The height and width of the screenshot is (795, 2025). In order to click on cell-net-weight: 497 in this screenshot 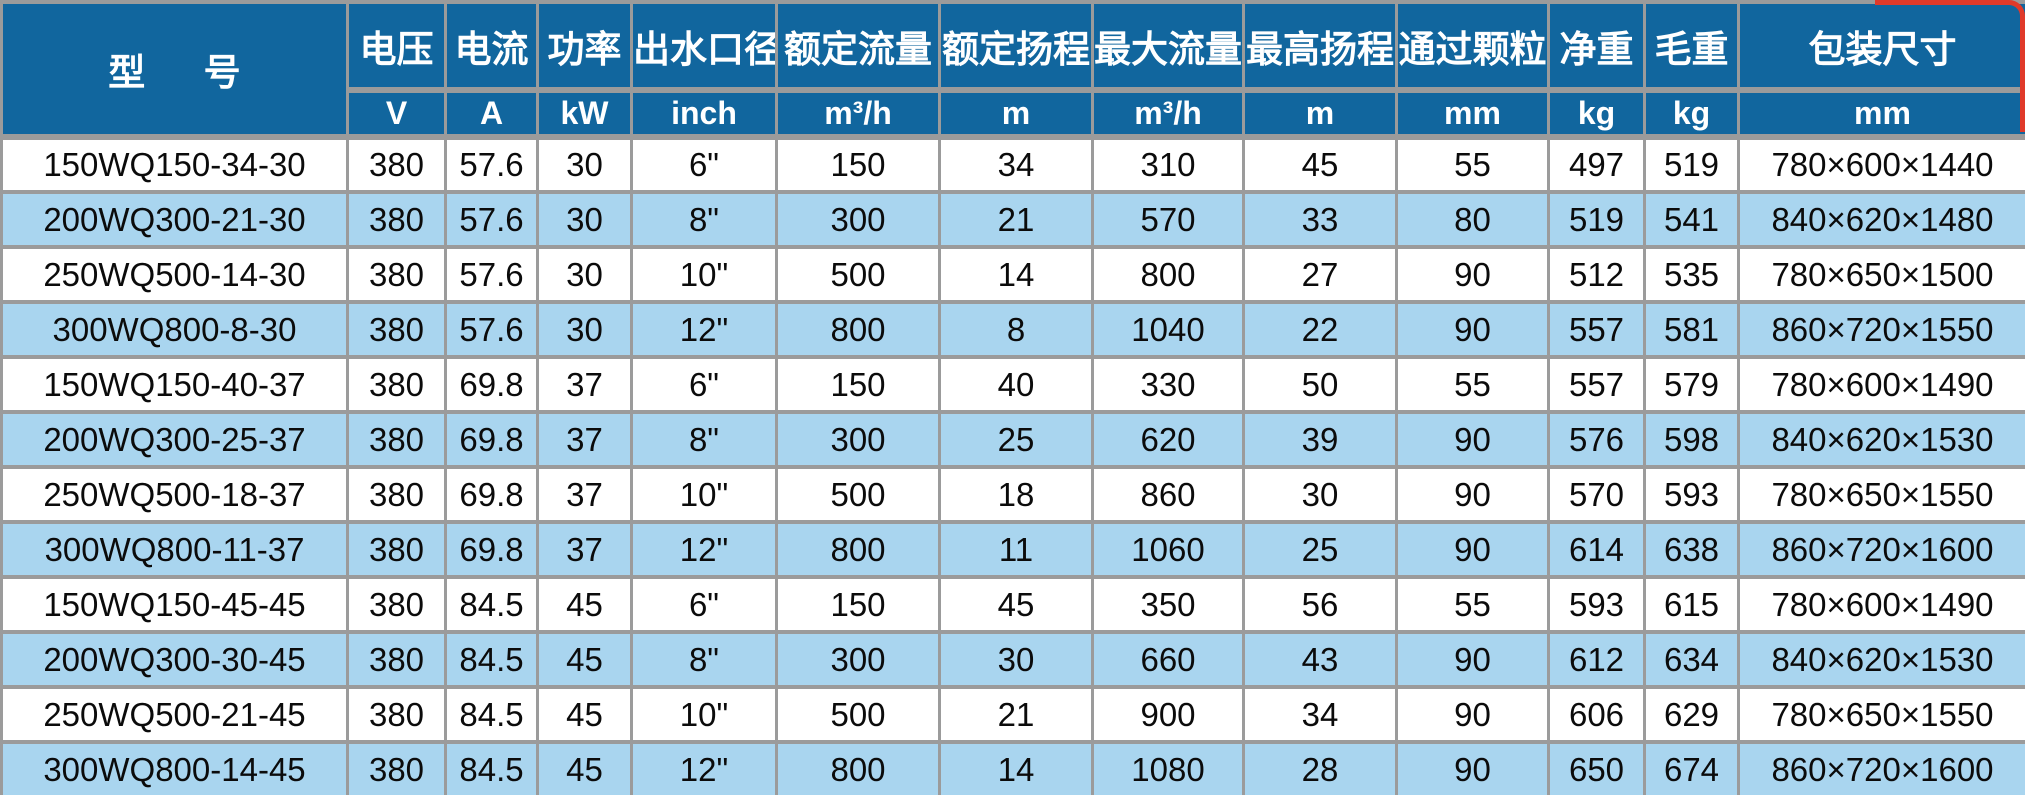, I will do `click(1596, 164)`.